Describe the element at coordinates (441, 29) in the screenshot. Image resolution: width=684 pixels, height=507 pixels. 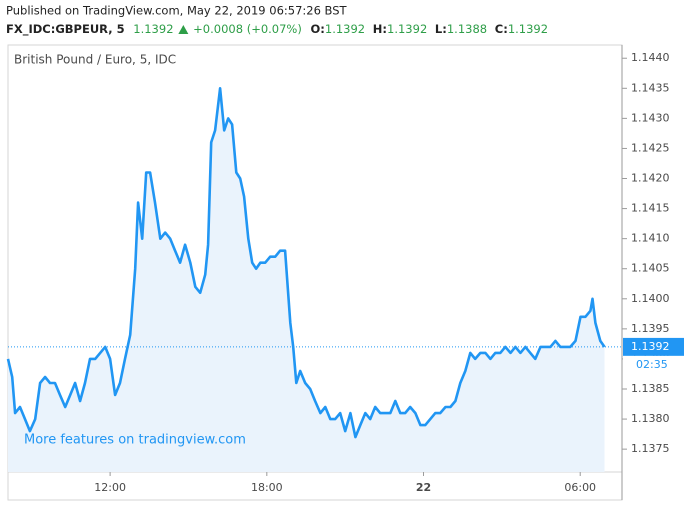
I see `ohlc-label: L:` at that location.